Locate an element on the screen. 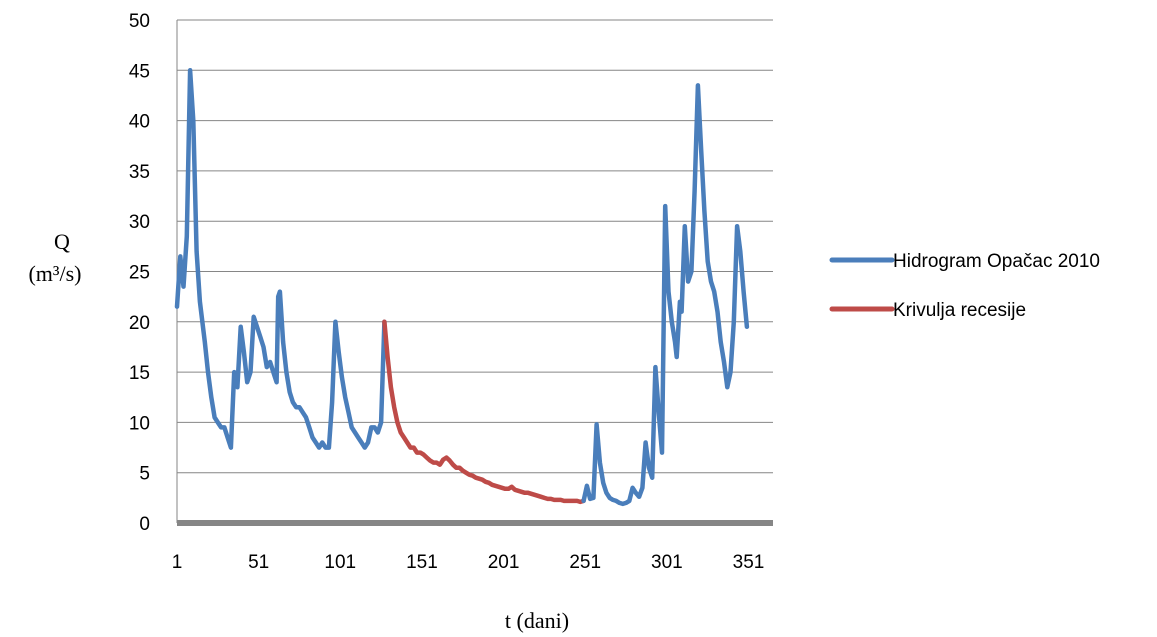 The width and height of the screenshot is (1157, 637). legend-label-recesija: Krivulja recesije is located at coordinates (959, 310).